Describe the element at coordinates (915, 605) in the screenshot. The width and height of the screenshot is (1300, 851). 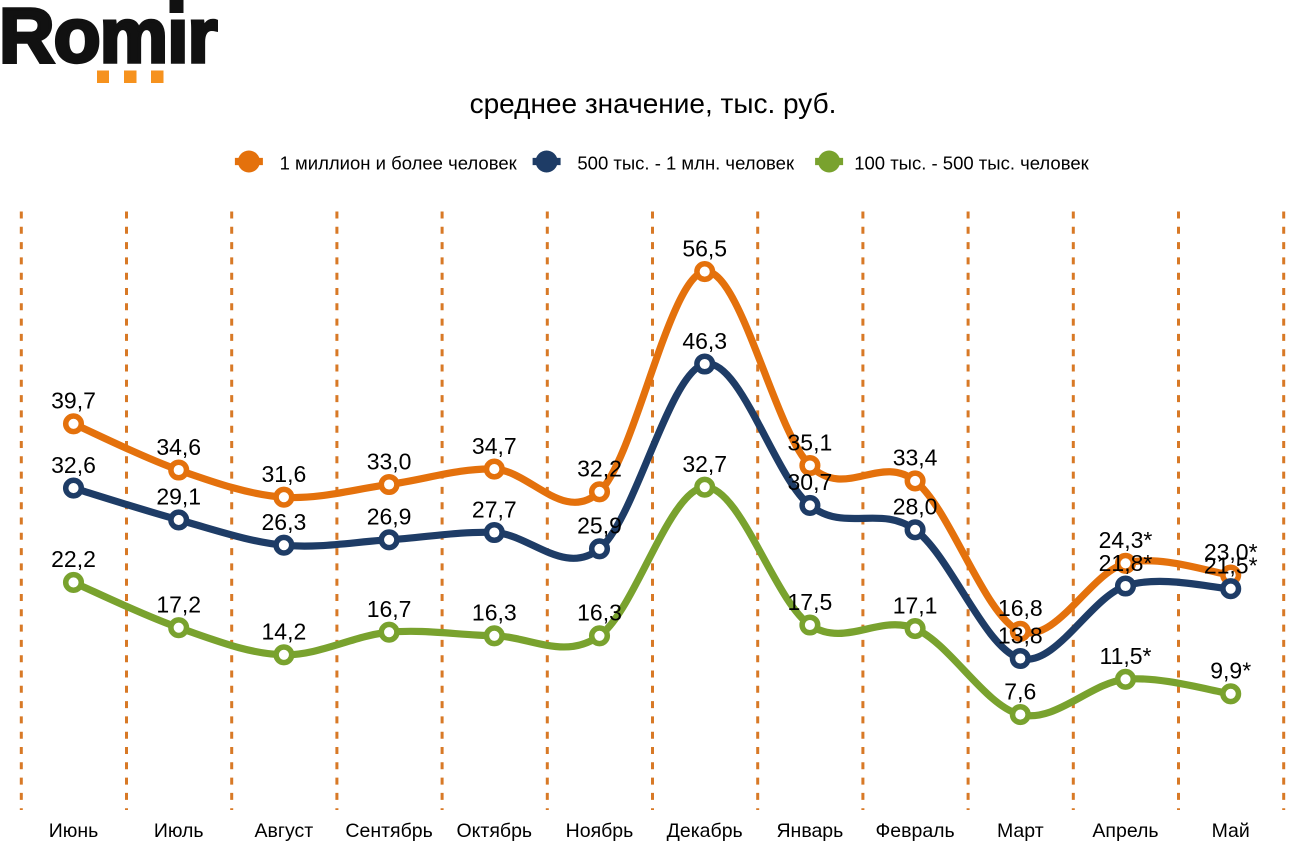
I see `svg-text: 17,1` at that location.